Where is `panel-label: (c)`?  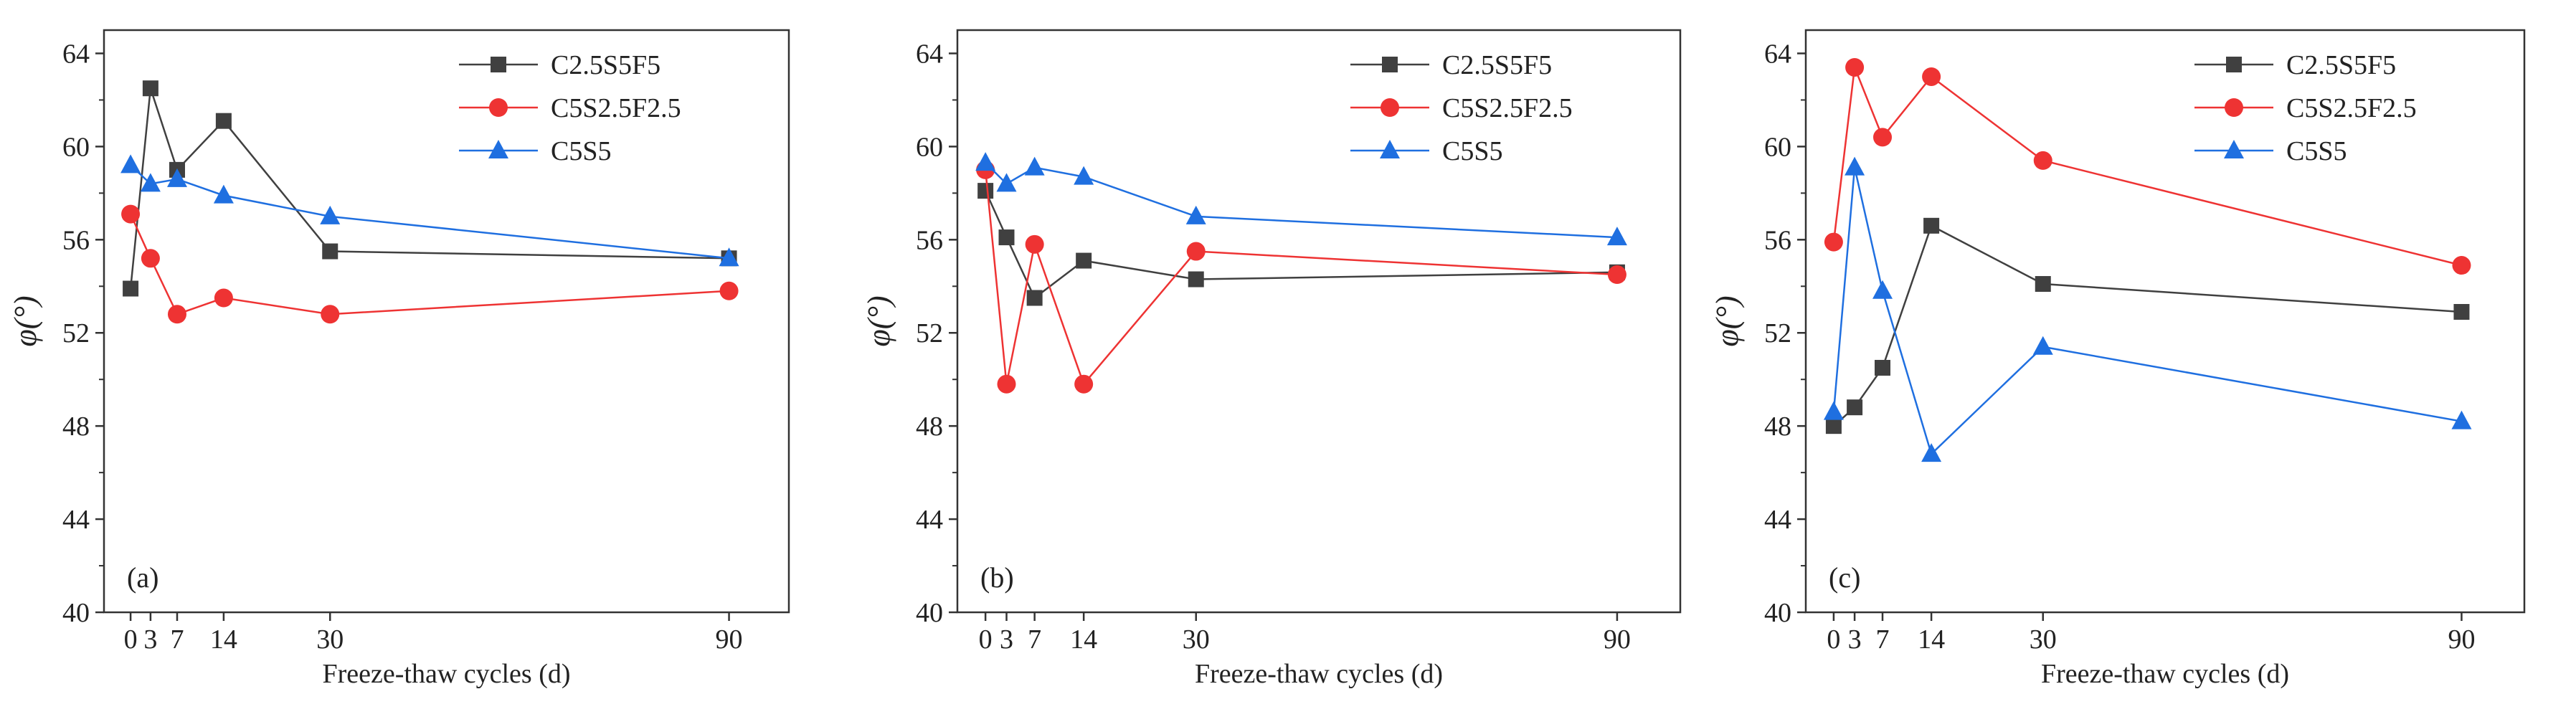
panel-label: (c) is located at coordinates (1844, 577).